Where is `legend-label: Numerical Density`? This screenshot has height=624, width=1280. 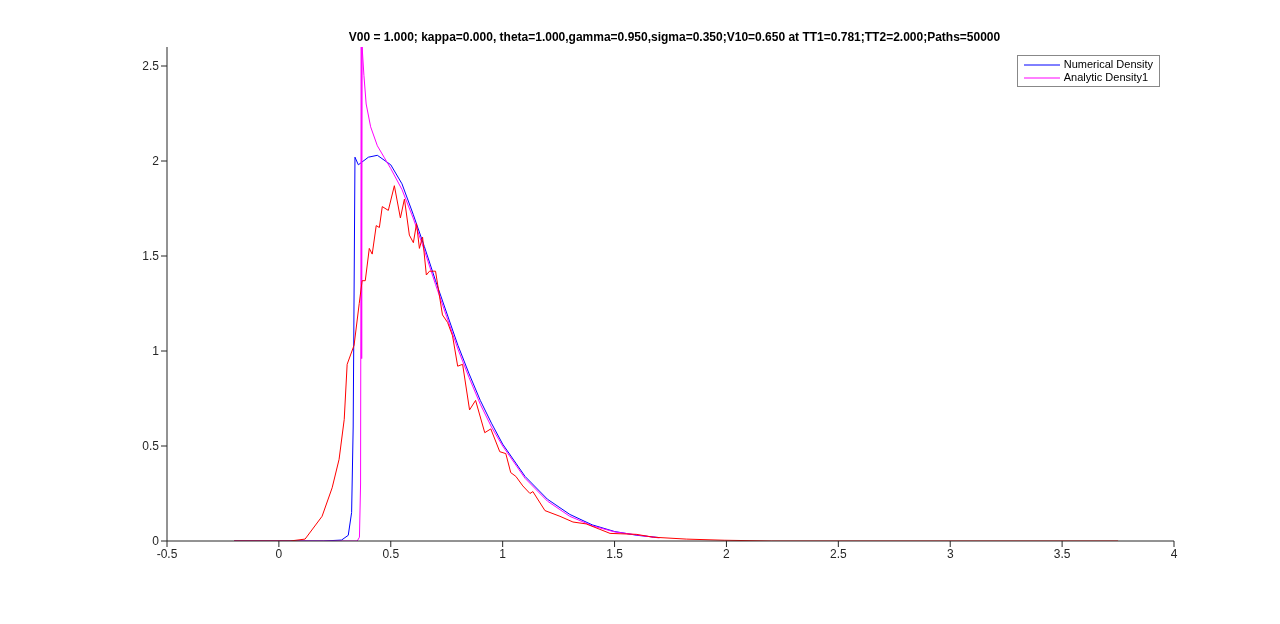 legend-label: Numerical Density is located at coordinates (1108, 64).